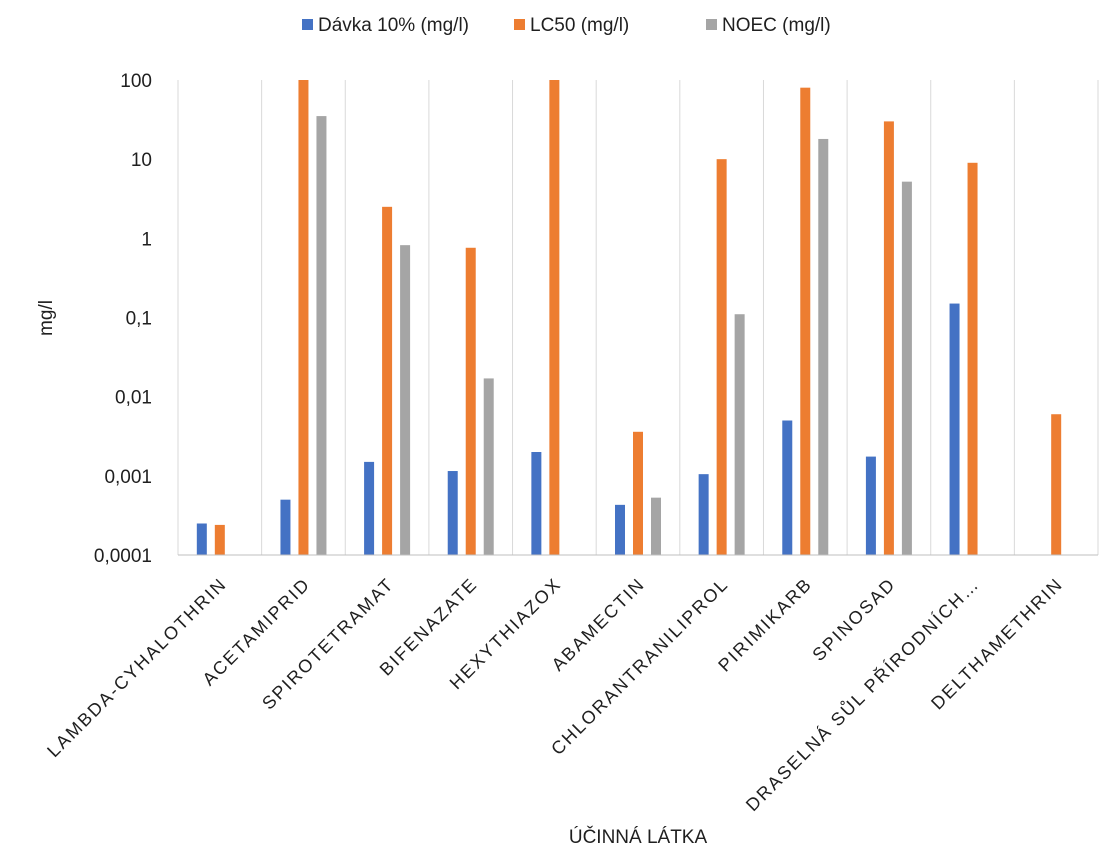 The height and width of the screenshot is (852, 1115). Describe the element at coordinates (888, 338) in the screenshot. I see `bar-lc50-mg-l-spinosad` at that location.